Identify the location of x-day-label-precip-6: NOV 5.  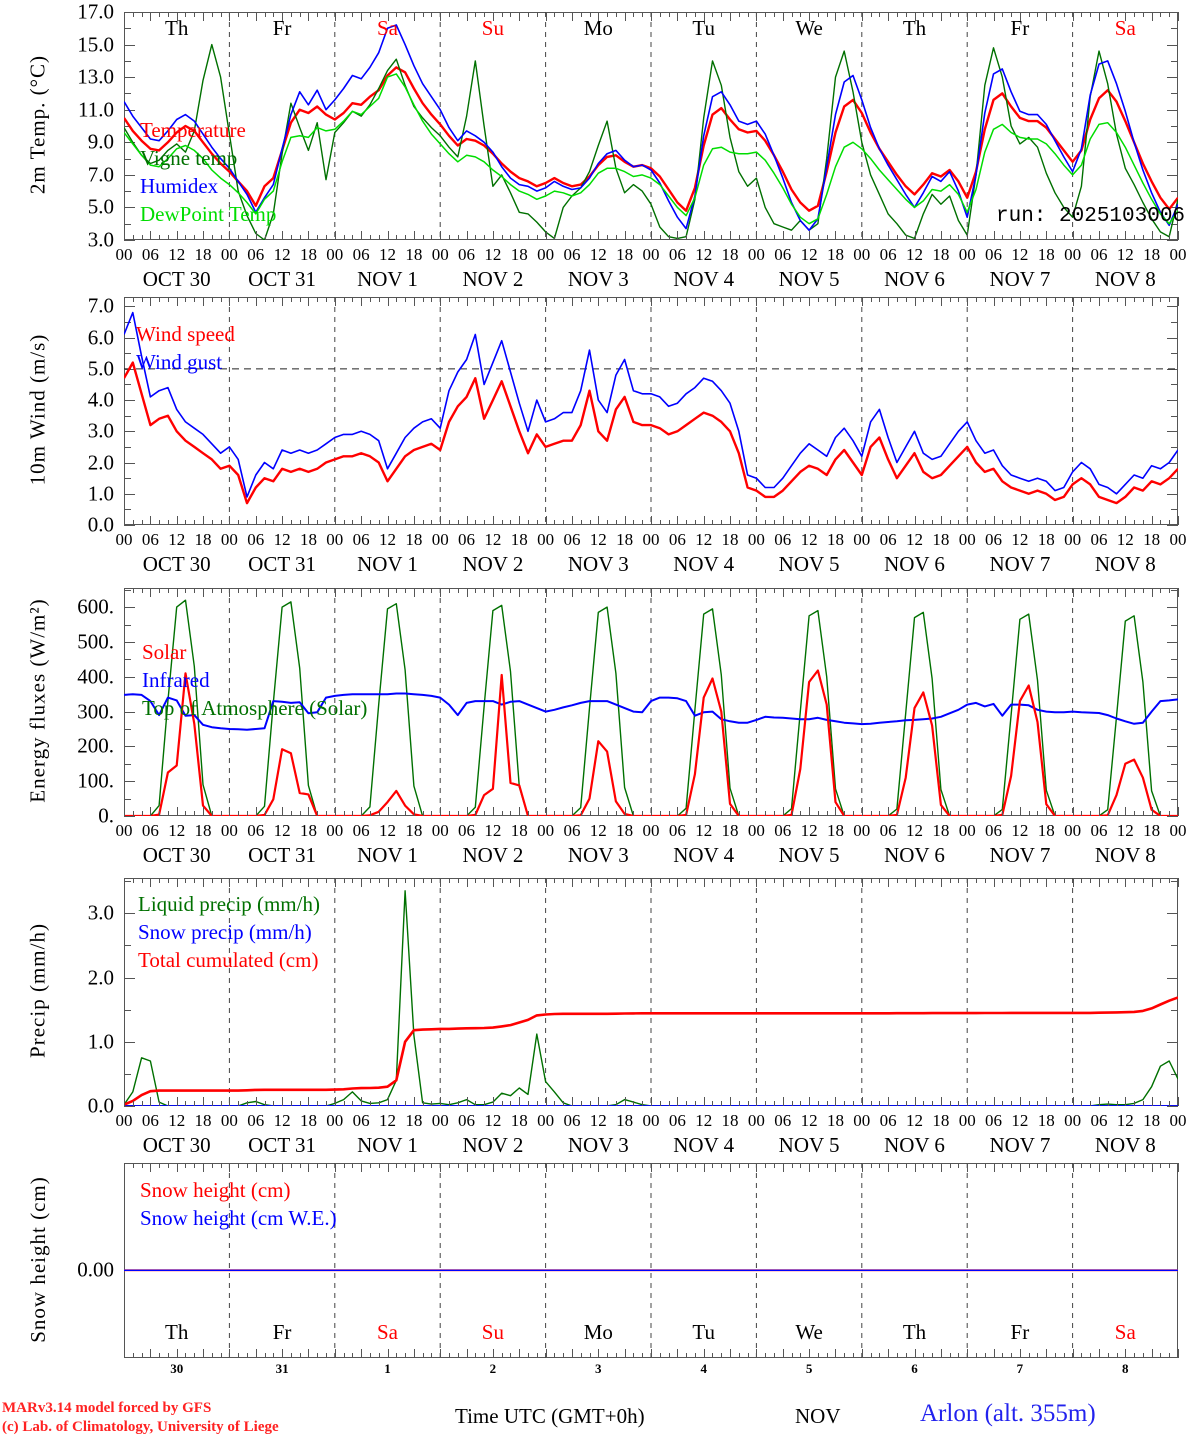
(809, 1145).